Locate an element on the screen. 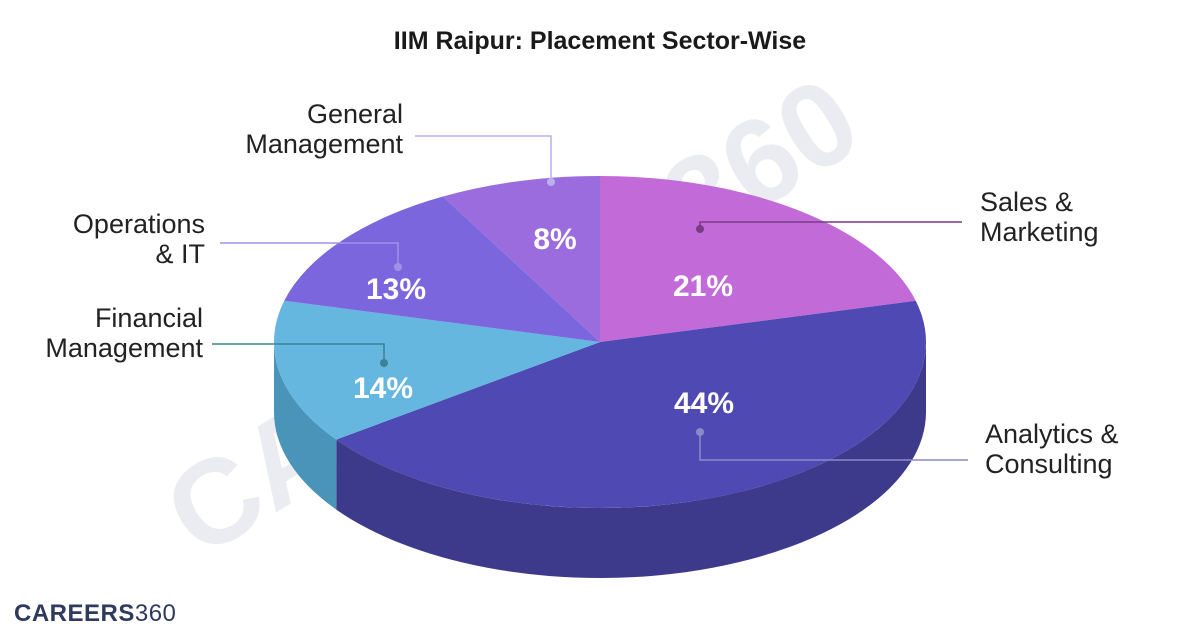  brand-number: 360 is located at coordinates (155, 613).